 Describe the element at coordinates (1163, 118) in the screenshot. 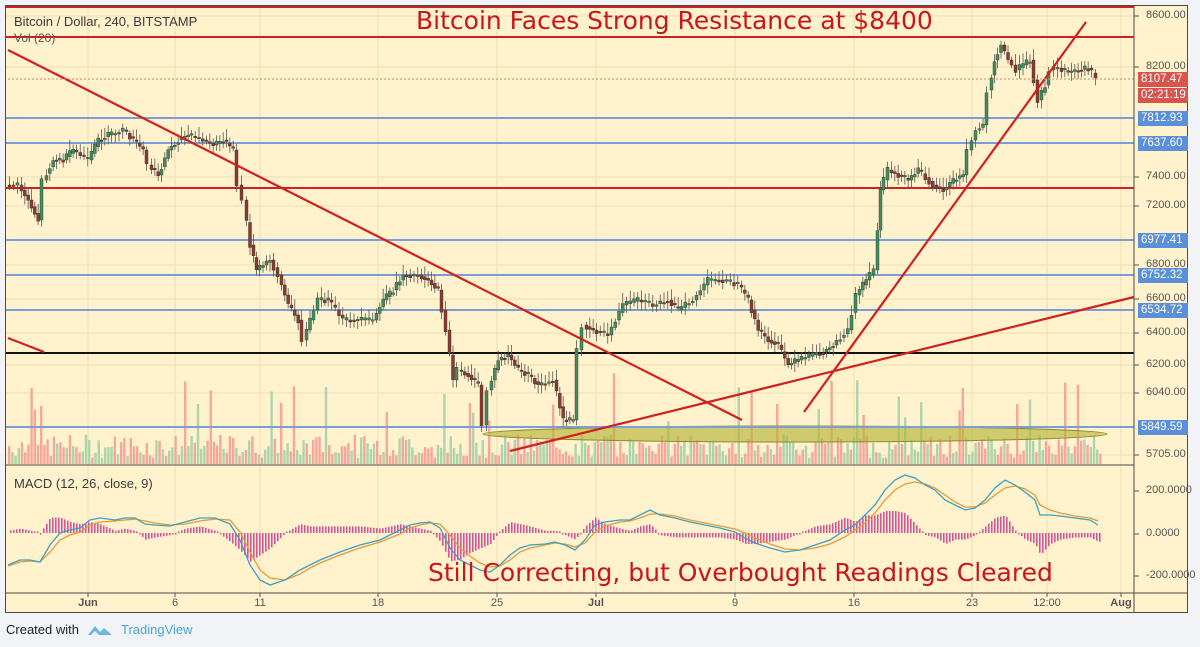

I see `price-level-tag: 7812.93` at that location.